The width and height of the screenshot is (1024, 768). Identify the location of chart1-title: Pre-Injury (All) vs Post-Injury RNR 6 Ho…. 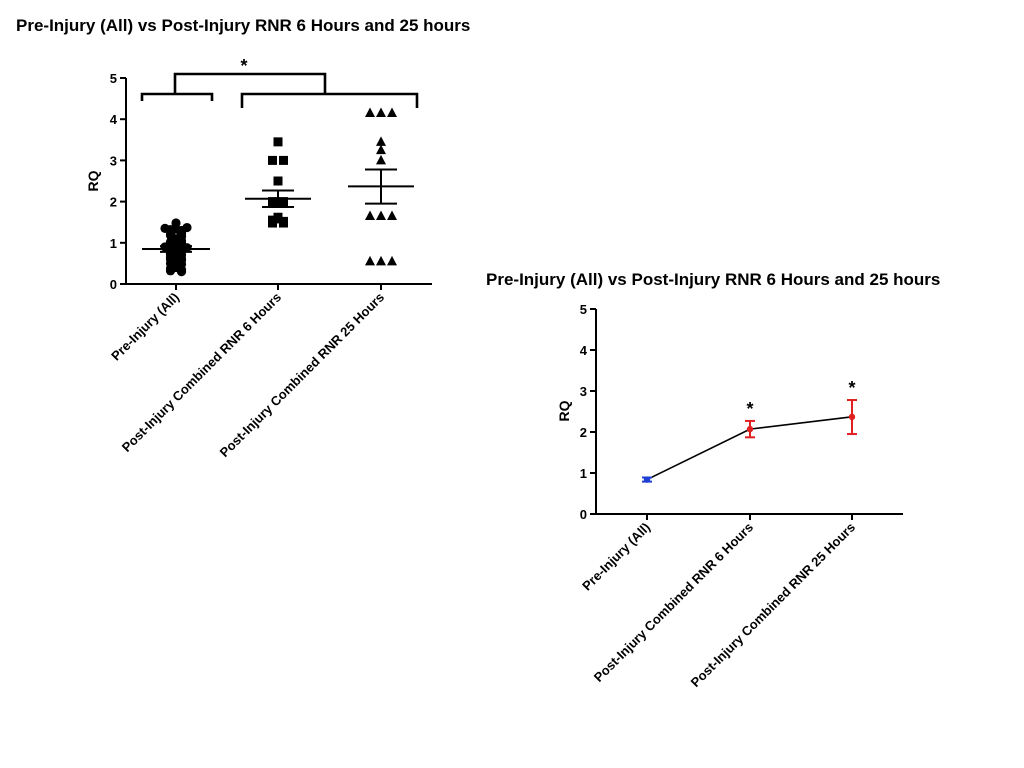
(243, 25).